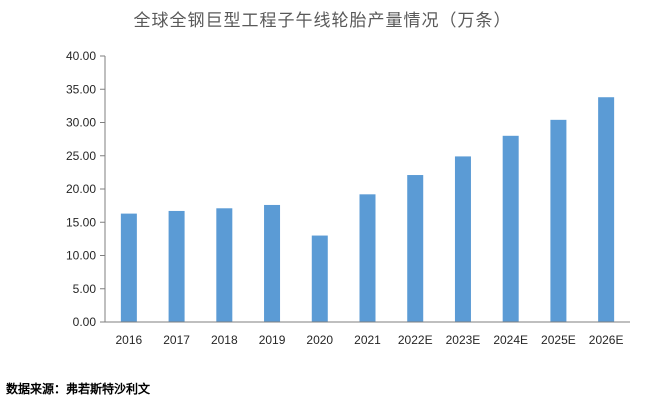 The image size is (645, 405). Describe the element at coordinates (272, 263) in the screenshot. I see `bar-2019` at that location.